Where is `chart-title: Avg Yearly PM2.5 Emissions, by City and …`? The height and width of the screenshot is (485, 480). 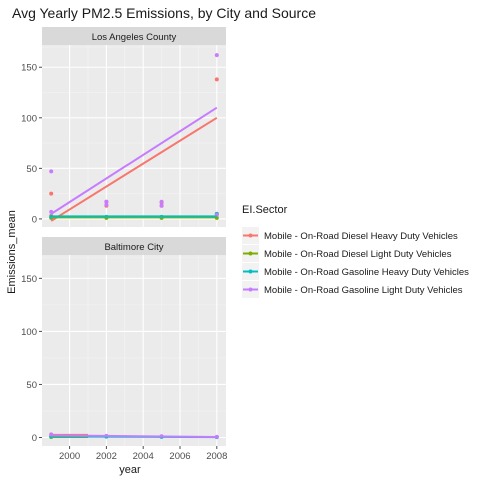
chart-title: Avg Yearly PM2.5 Emissions, by City and … is located at coordinates (164, 13).